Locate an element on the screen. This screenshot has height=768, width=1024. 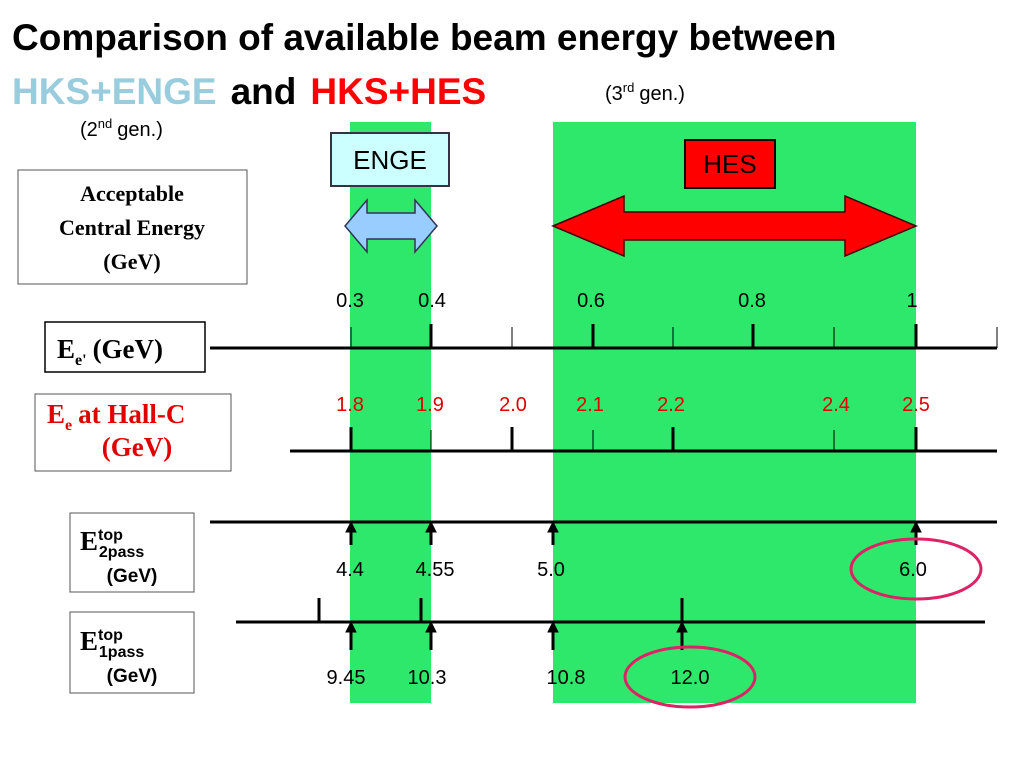
value-label: 0.4 is located at coordinates (432, 301).